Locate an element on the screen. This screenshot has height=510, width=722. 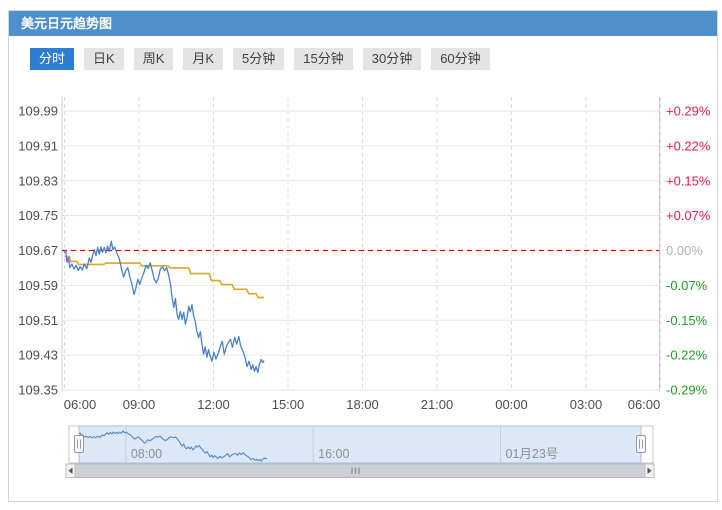
axis-label: 12:00 is located at coordinates (213, 404).